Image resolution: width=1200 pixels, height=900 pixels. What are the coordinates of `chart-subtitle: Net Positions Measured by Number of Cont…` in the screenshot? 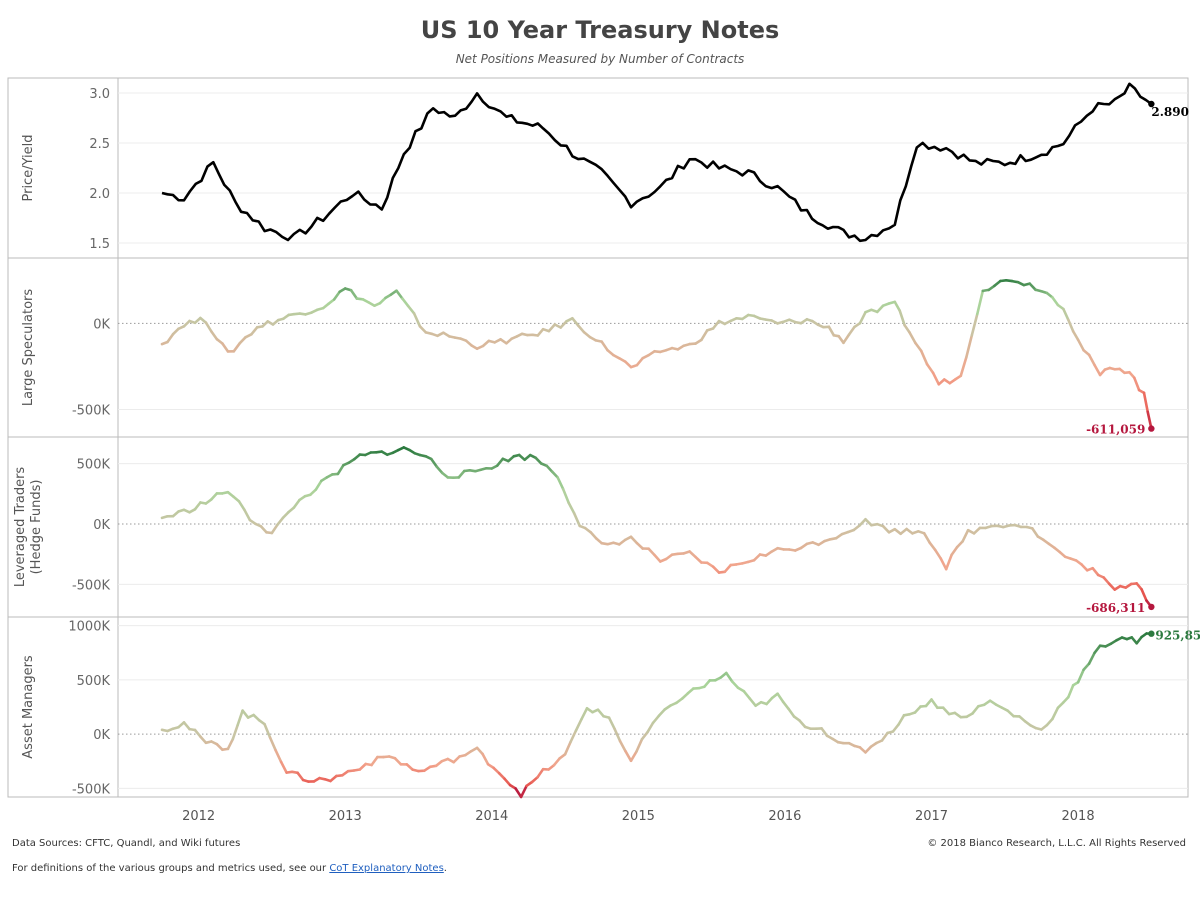 It's located at (600, 59).